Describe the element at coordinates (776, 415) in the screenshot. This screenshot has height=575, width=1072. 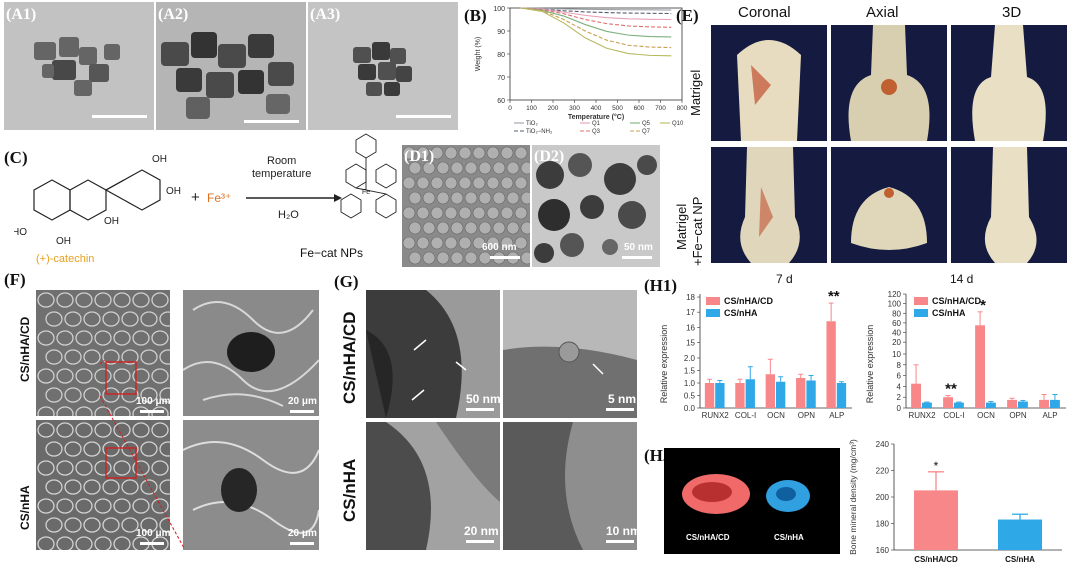
I see `x-tick-label: OCN` at that location.